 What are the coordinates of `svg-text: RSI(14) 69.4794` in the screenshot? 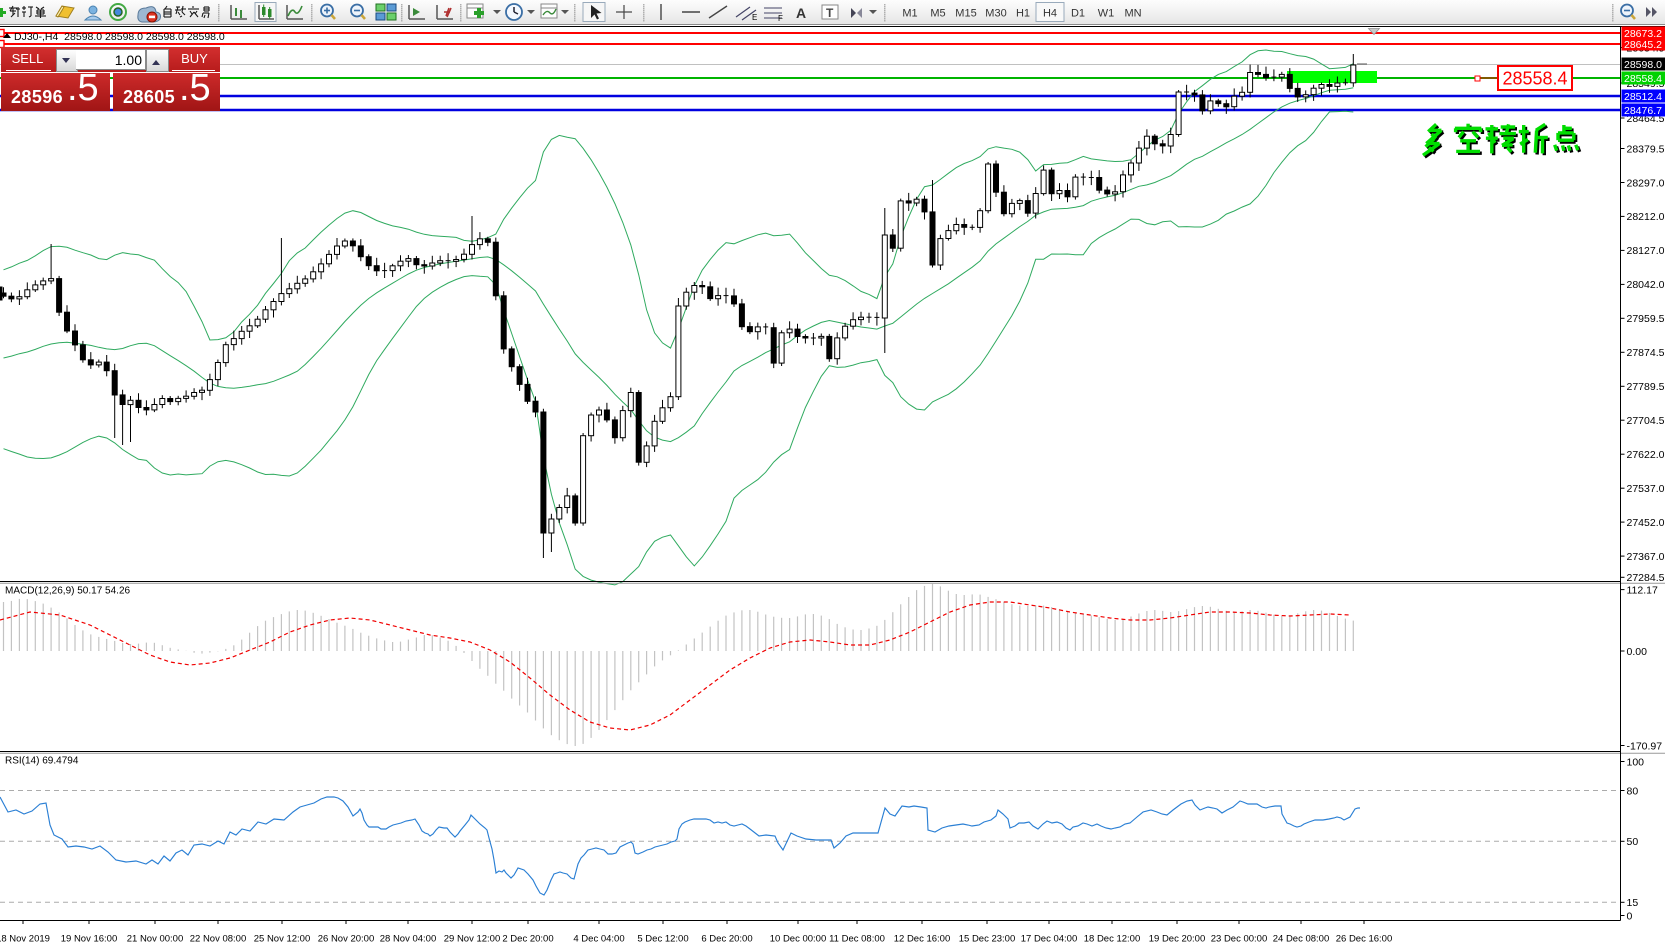 It's located at (42, 761).